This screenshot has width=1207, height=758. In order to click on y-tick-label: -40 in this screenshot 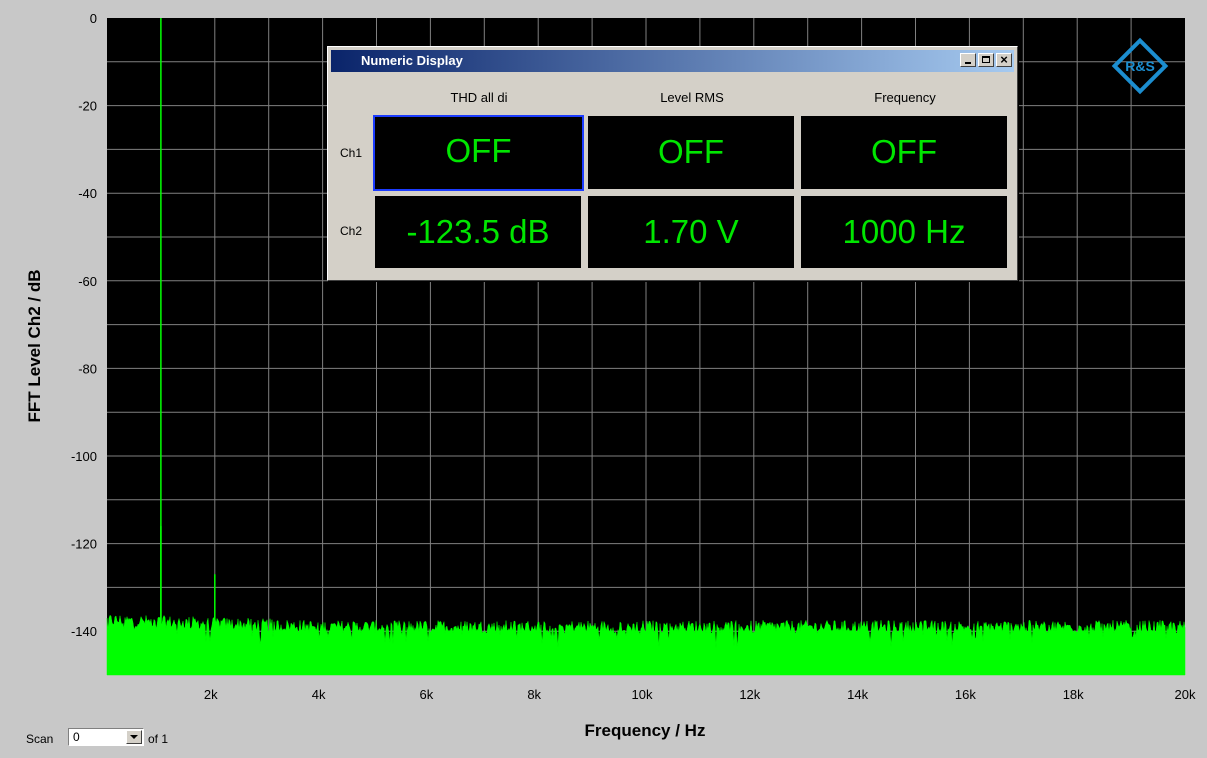, I will do `click(87, 193)`.